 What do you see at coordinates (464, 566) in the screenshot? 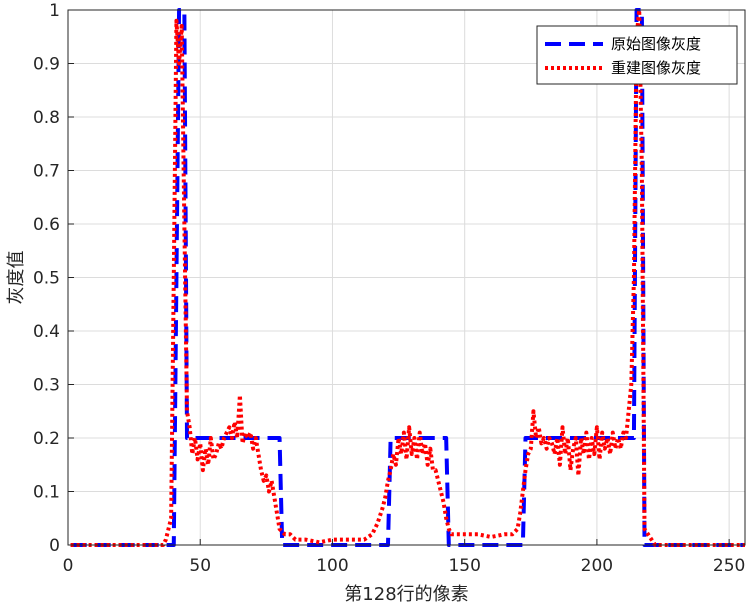
I see `x-tick-label: 150` at bounding box center [464, 566].